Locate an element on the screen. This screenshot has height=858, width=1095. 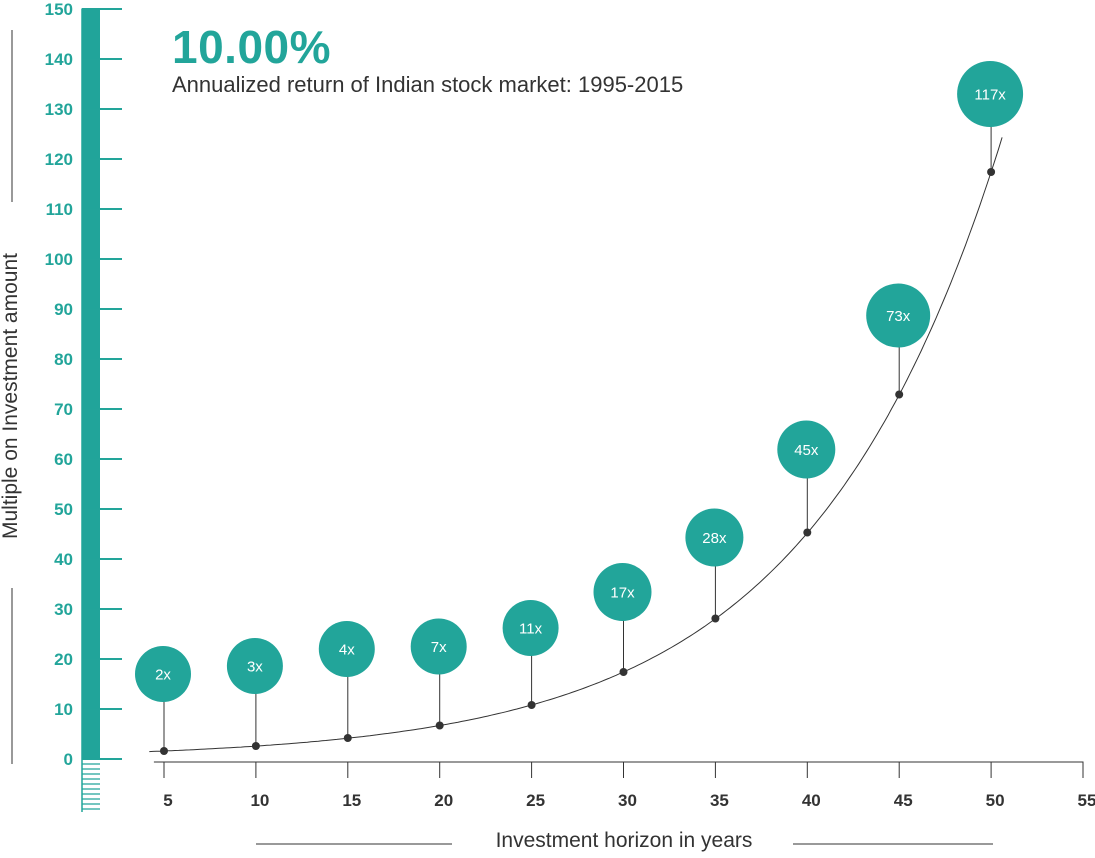
bubble-label: 17x is located at coordinates (622, 593).